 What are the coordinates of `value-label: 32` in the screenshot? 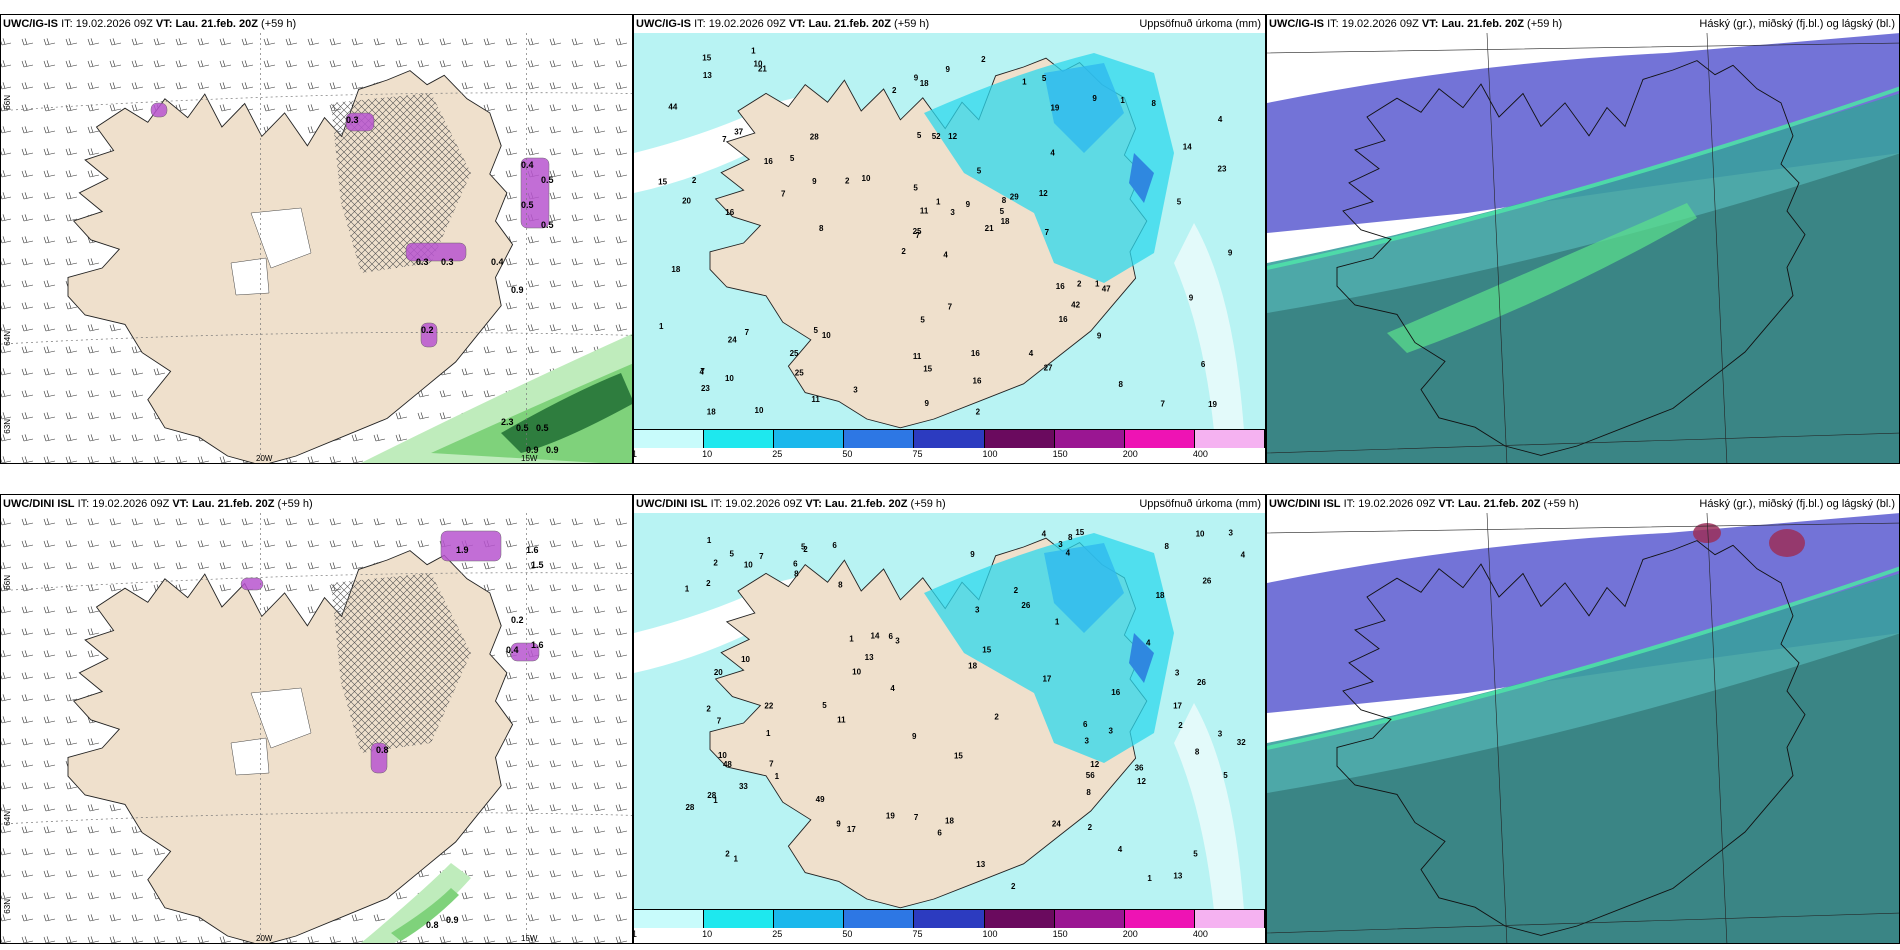 It's located at (1241, 742).